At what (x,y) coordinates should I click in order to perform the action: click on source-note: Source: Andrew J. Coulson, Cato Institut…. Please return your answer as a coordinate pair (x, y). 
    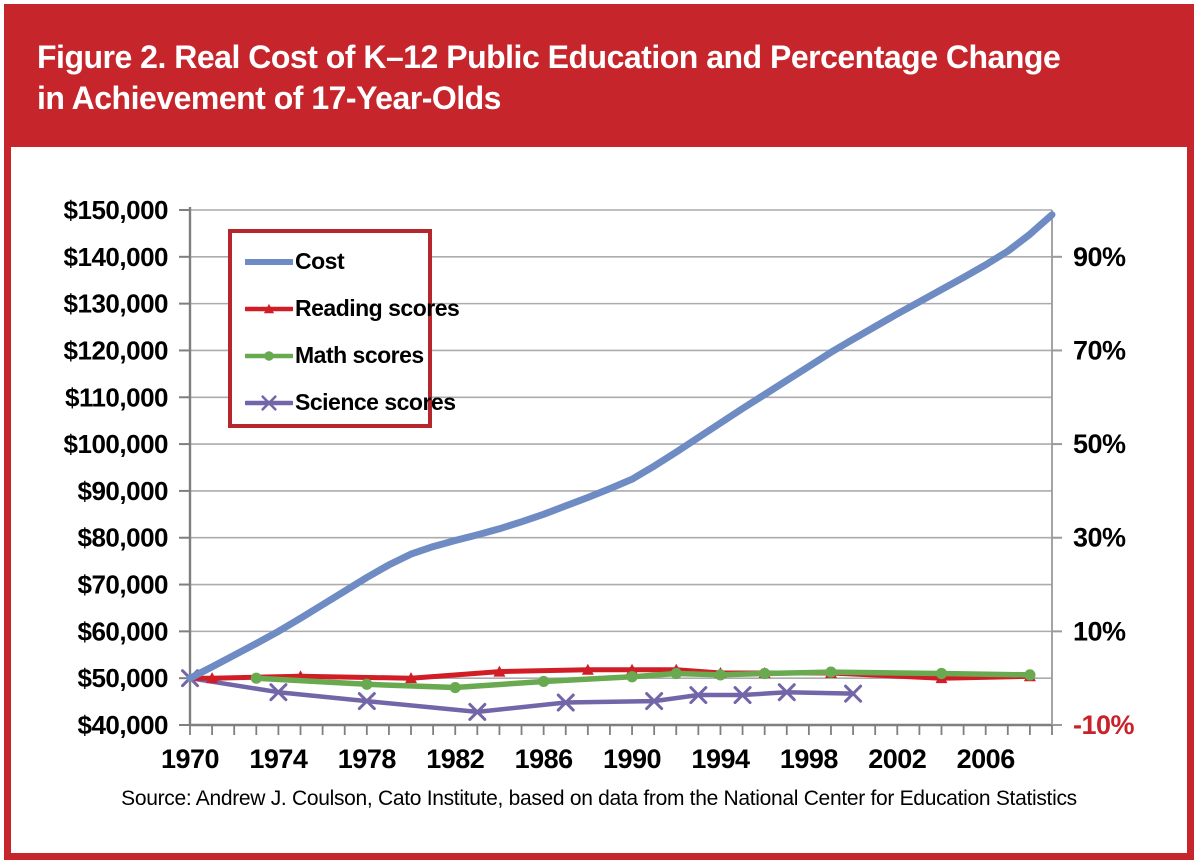
    Looking at the image, I should click on (599, 798).